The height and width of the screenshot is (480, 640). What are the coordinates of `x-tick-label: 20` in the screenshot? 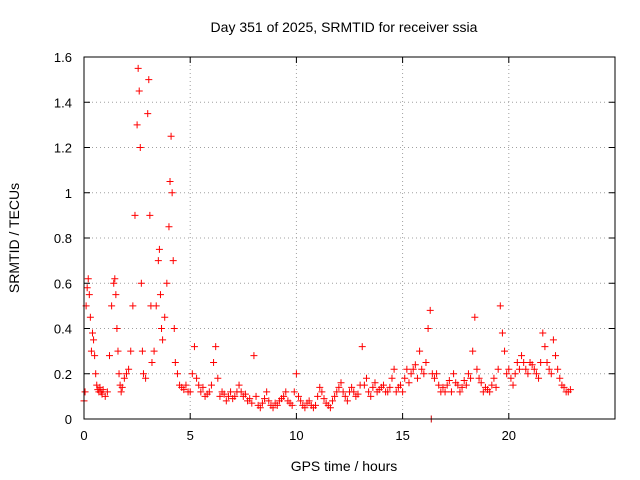 It's located at (509, 435).